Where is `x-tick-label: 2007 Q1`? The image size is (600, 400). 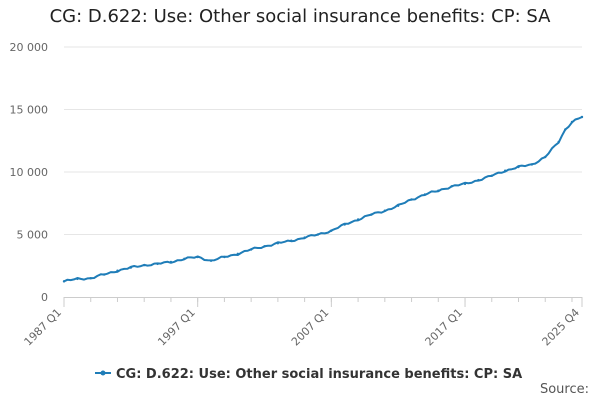 x-tick-label: 2007 Q1 is located at coordinates (310, 327).